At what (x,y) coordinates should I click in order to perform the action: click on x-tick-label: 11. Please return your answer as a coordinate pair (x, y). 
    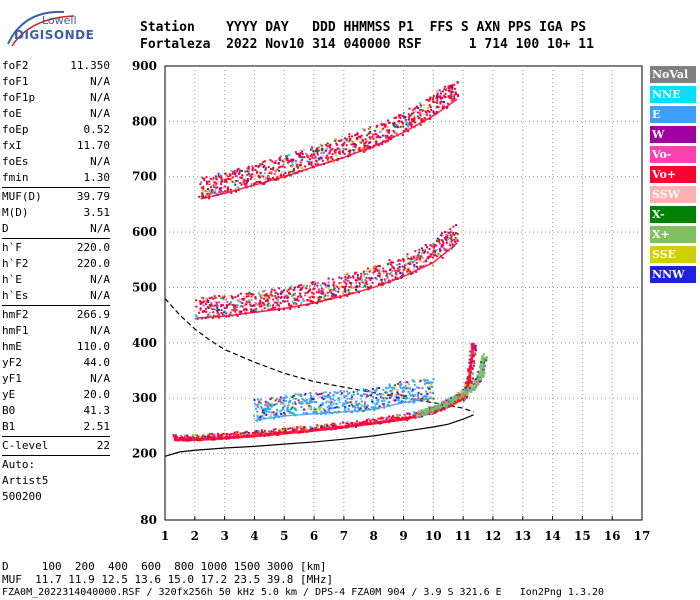
    Looking at the image, I should click on (463, 536).